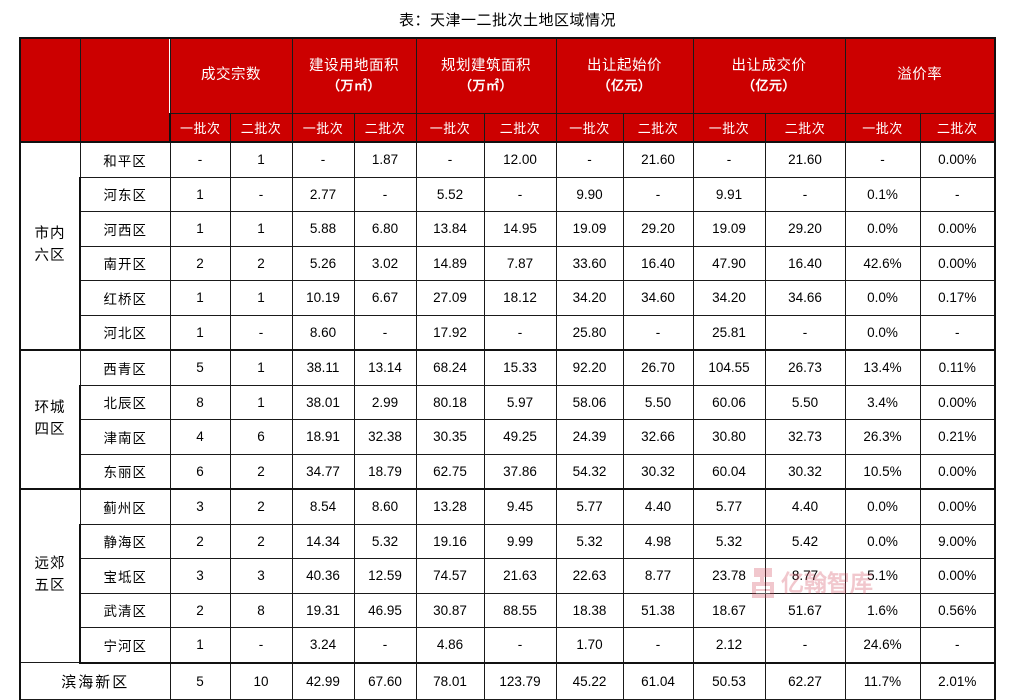  Describe the element at coordinates (589, 541) in the screenshot. I see `data-cell: 5.32` at that location.